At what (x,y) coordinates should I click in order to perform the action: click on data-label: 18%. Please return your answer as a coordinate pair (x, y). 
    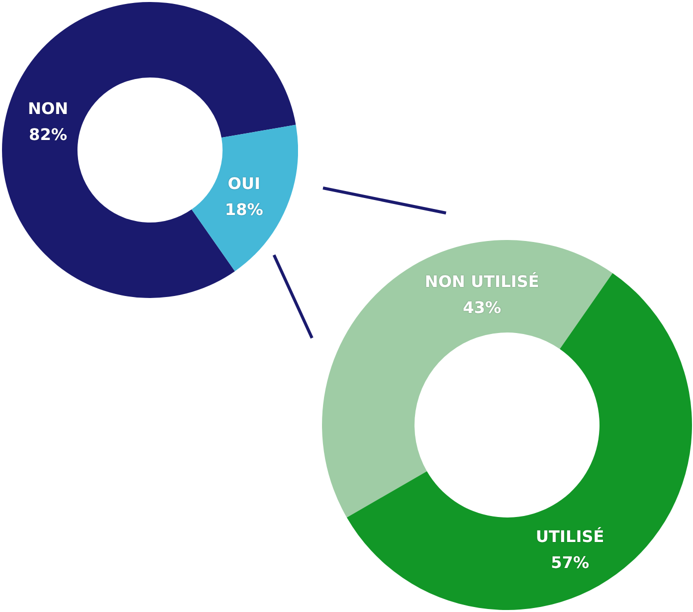
    Looking at the image, I should click on (244, 210).